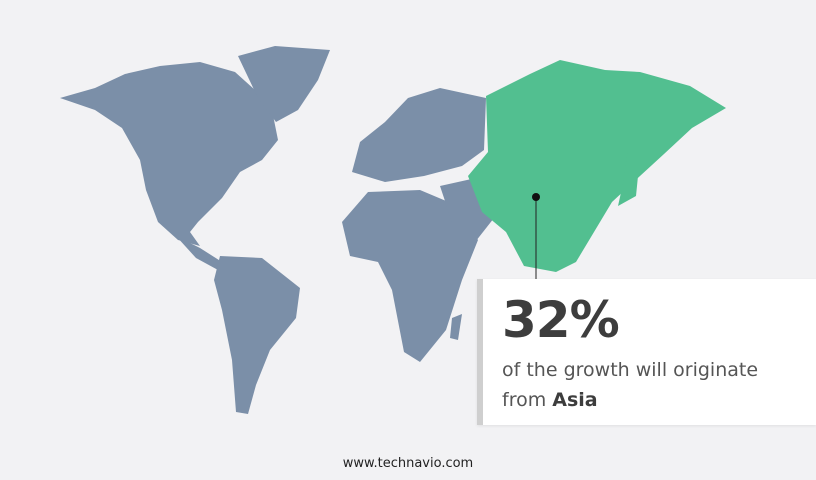 The width and height of the screenshot is (816, 480). What do you see at coordinates (561, 320) in the screenshot?
I see `growth-percent: 32%` at bounding box center [561, 320].